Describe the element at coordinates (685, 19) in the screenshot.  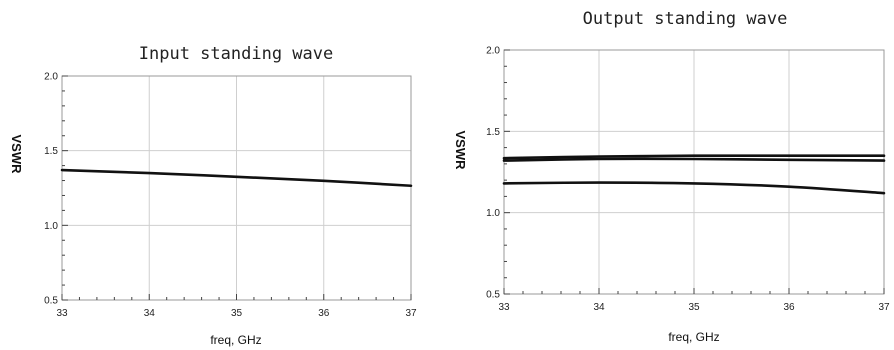
I see `chart-title: Output standing wave` at that location.